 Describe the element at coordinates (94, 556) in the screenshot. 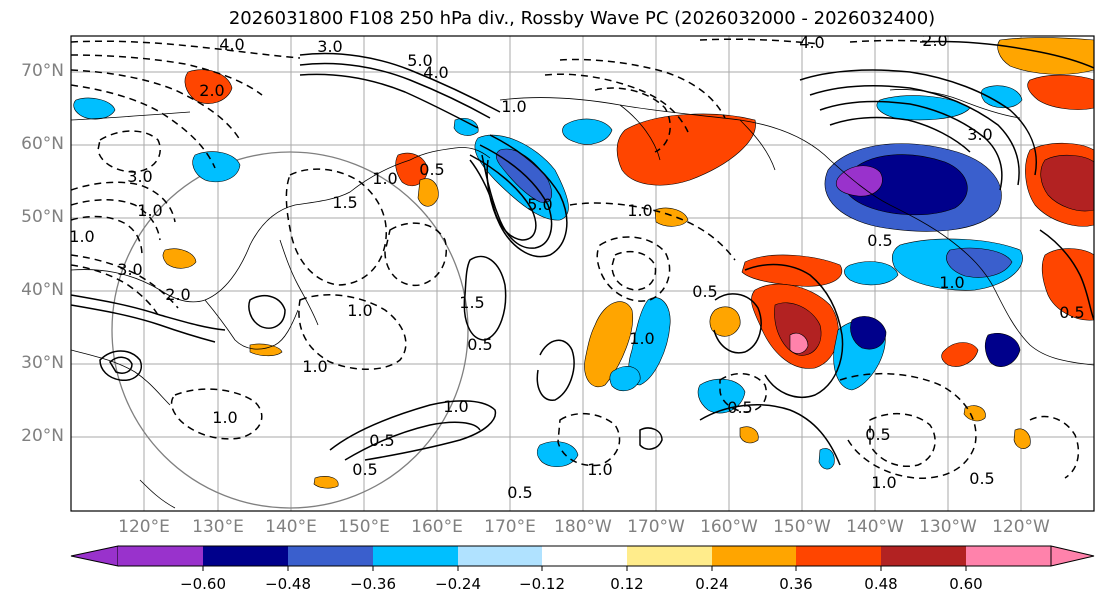

I see `colorbar-extend-low` at that location.